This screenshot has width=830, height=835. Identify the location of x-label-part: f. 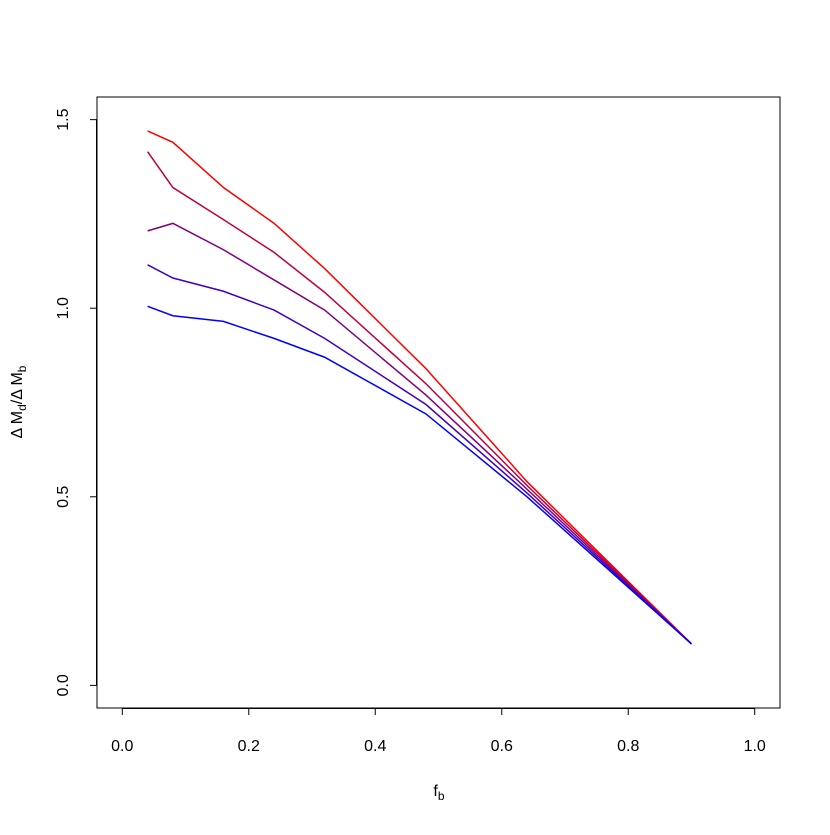
(435, 791).